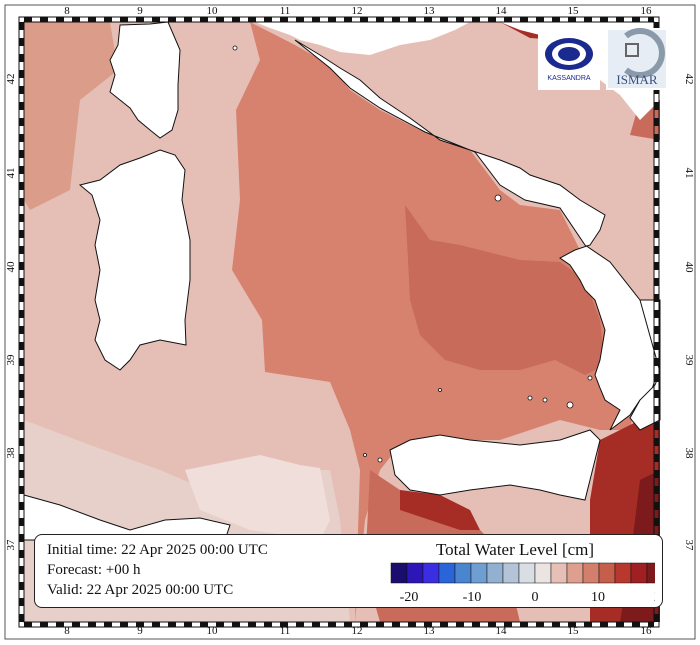 Image resolution: width=700 pixels, height=645 pixels. What do you see at coordinates (502, 631) in the screenshot?
I see `longitude-tick-label: 14` at bounding box center [502, 631].